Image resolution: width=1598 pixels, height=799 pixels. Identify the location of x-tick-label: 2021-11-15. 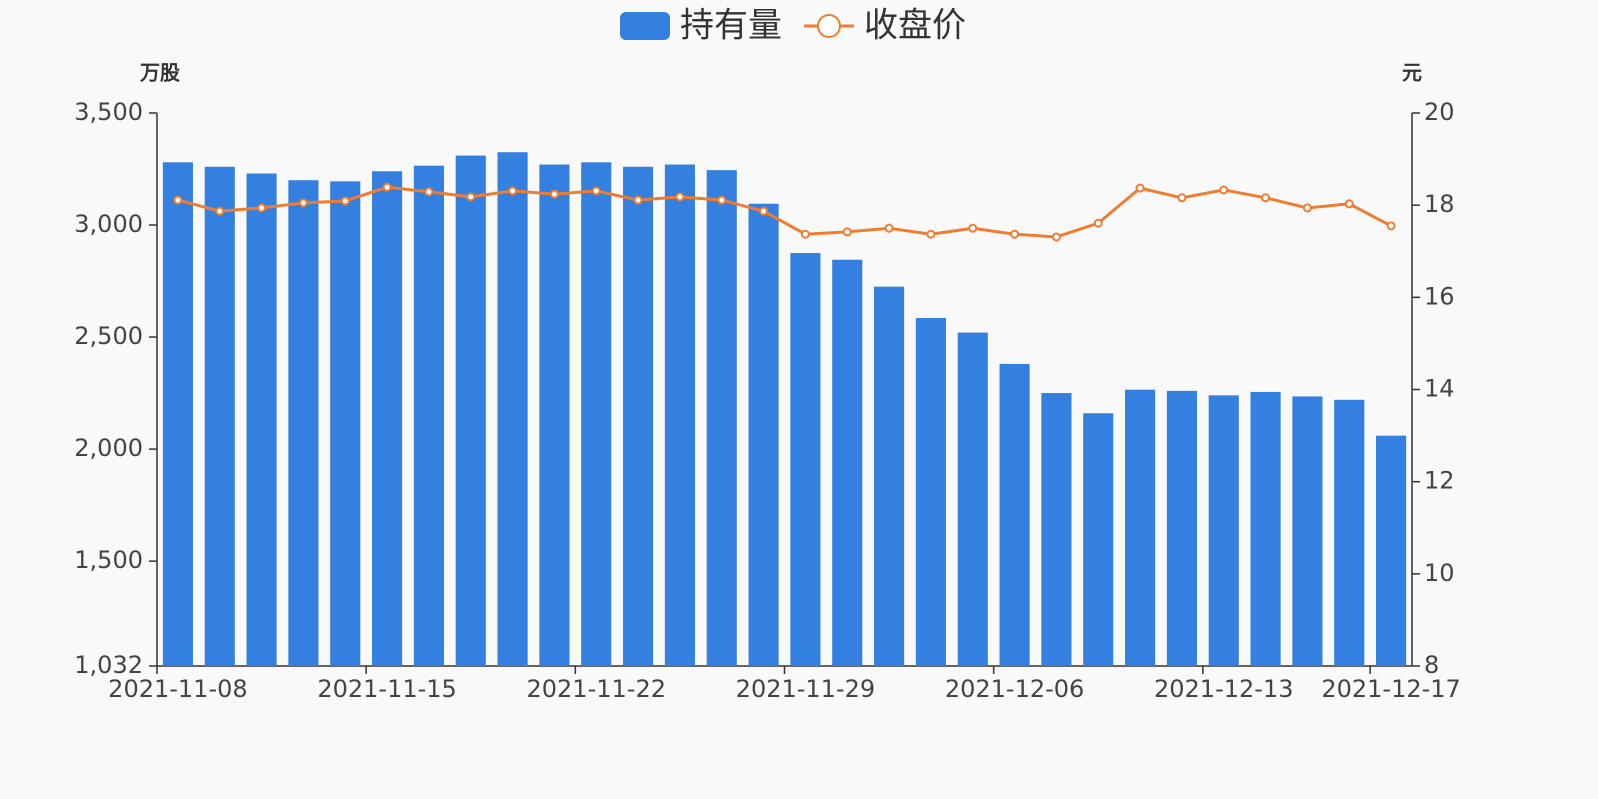
(386, 689).